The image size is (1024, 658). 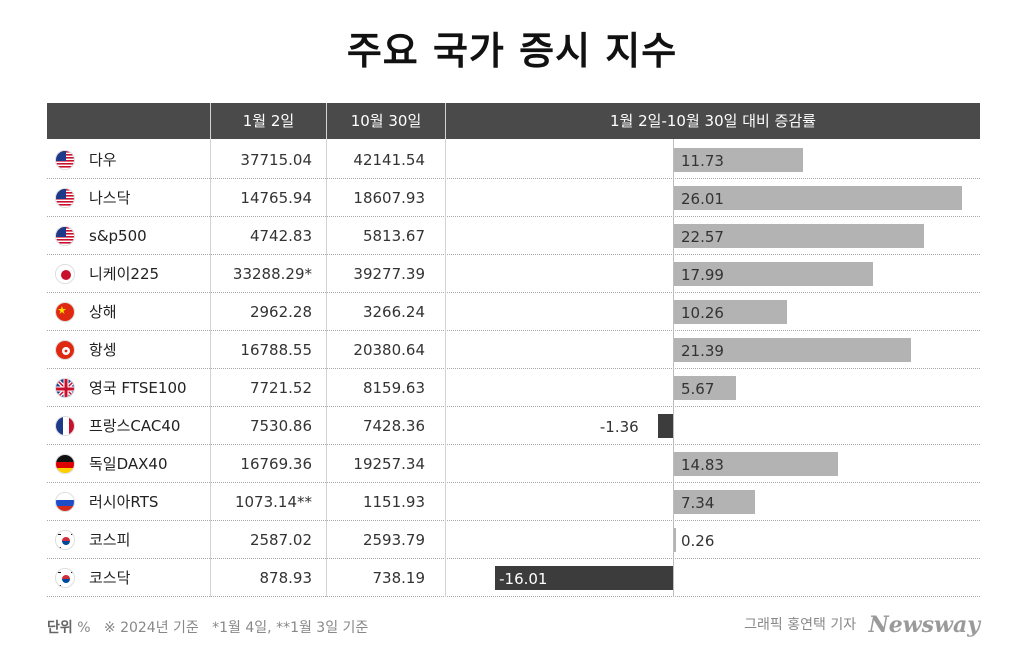 I want to click on value-jan2: 16769.36, so click(x=276, y=464).